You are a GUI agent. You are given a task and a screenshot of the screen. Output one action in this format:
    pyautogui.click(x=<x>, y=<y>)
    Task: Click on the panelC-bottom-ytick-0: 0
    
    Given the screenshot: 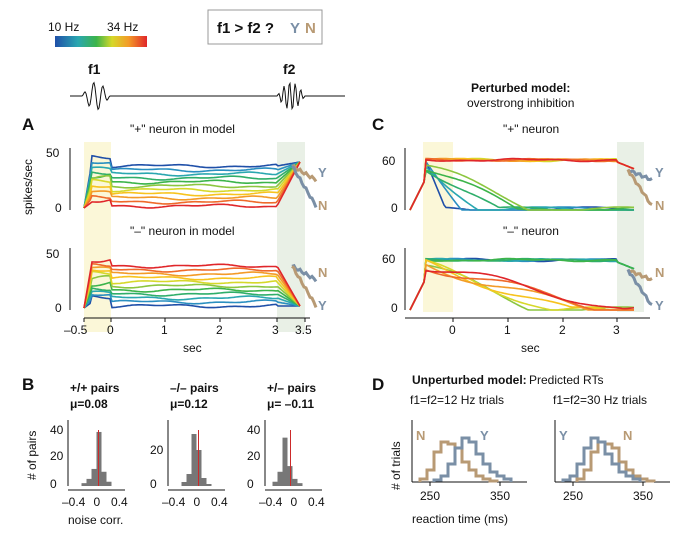 What is the action you would take?
    pyautogui.click(x=394, y=308)
    